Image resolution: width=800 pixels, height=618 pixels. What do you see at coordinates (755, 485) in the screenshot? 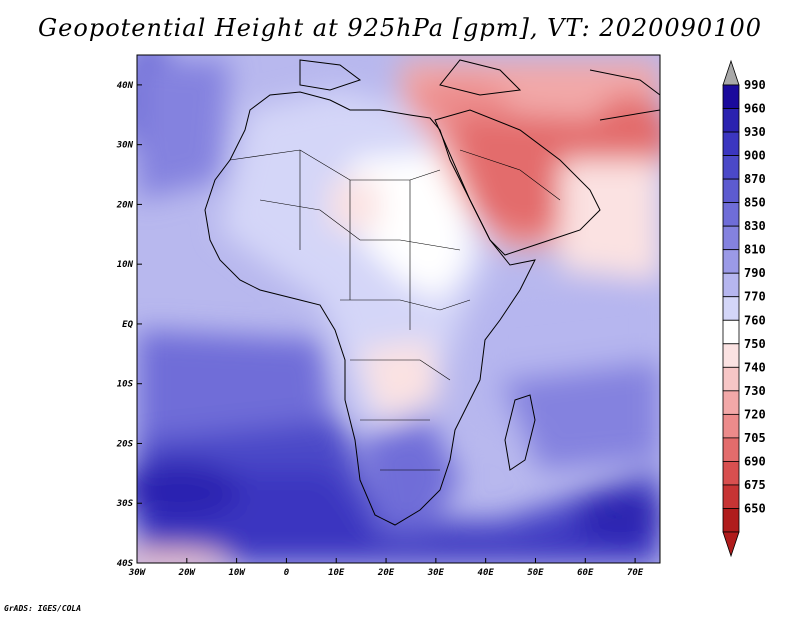
I see `colorbar-label: 675` at bounding box center [755, 485].